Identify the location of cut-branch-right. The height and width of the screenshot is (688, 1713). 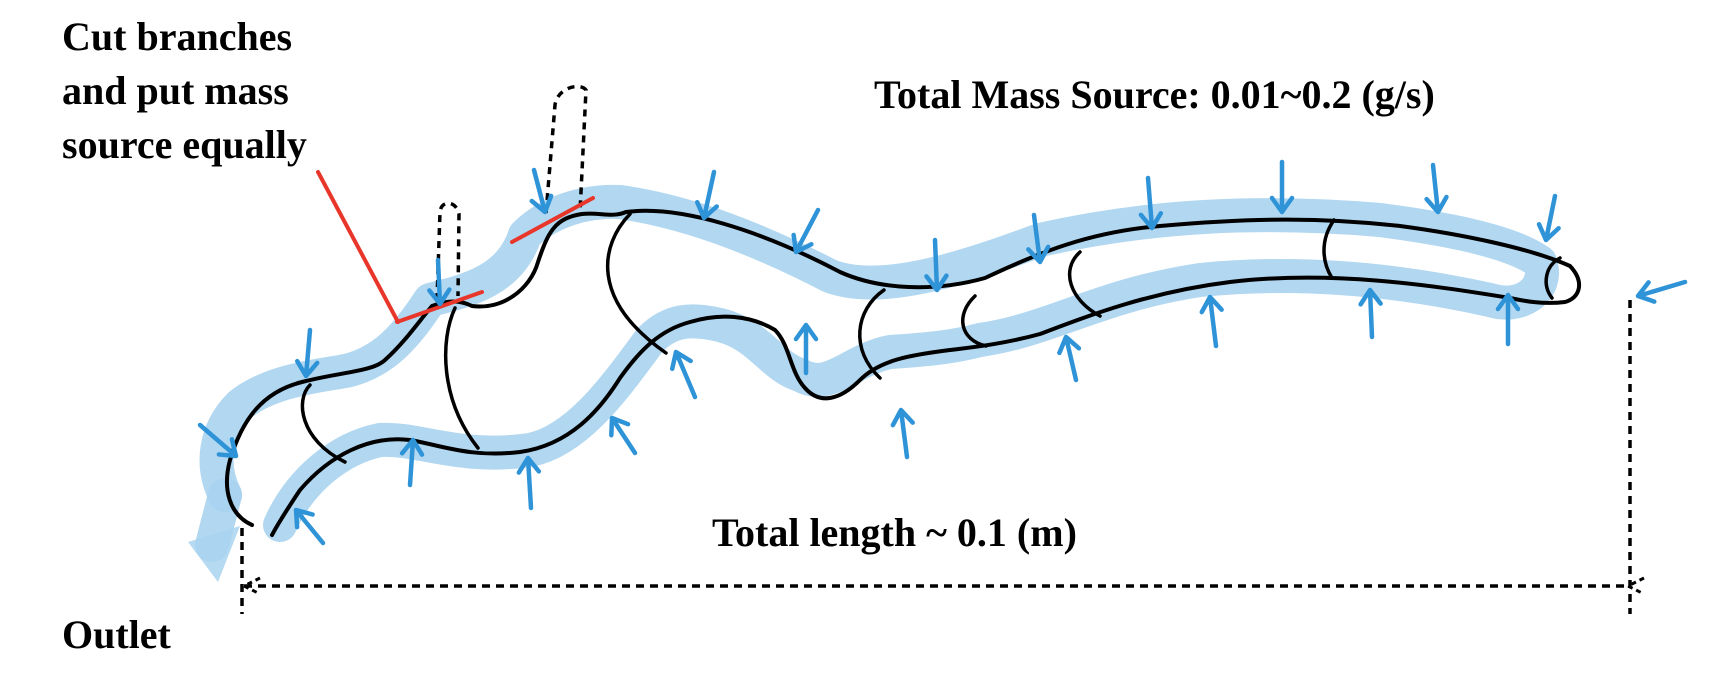
(566, 149).